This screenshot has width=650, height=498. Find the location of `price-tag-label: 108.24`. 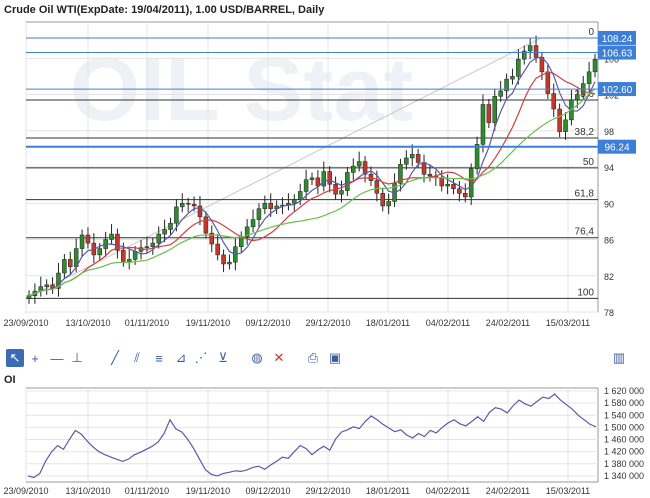

price-tag-label: 108.24 is located at coordinates (617, 39).